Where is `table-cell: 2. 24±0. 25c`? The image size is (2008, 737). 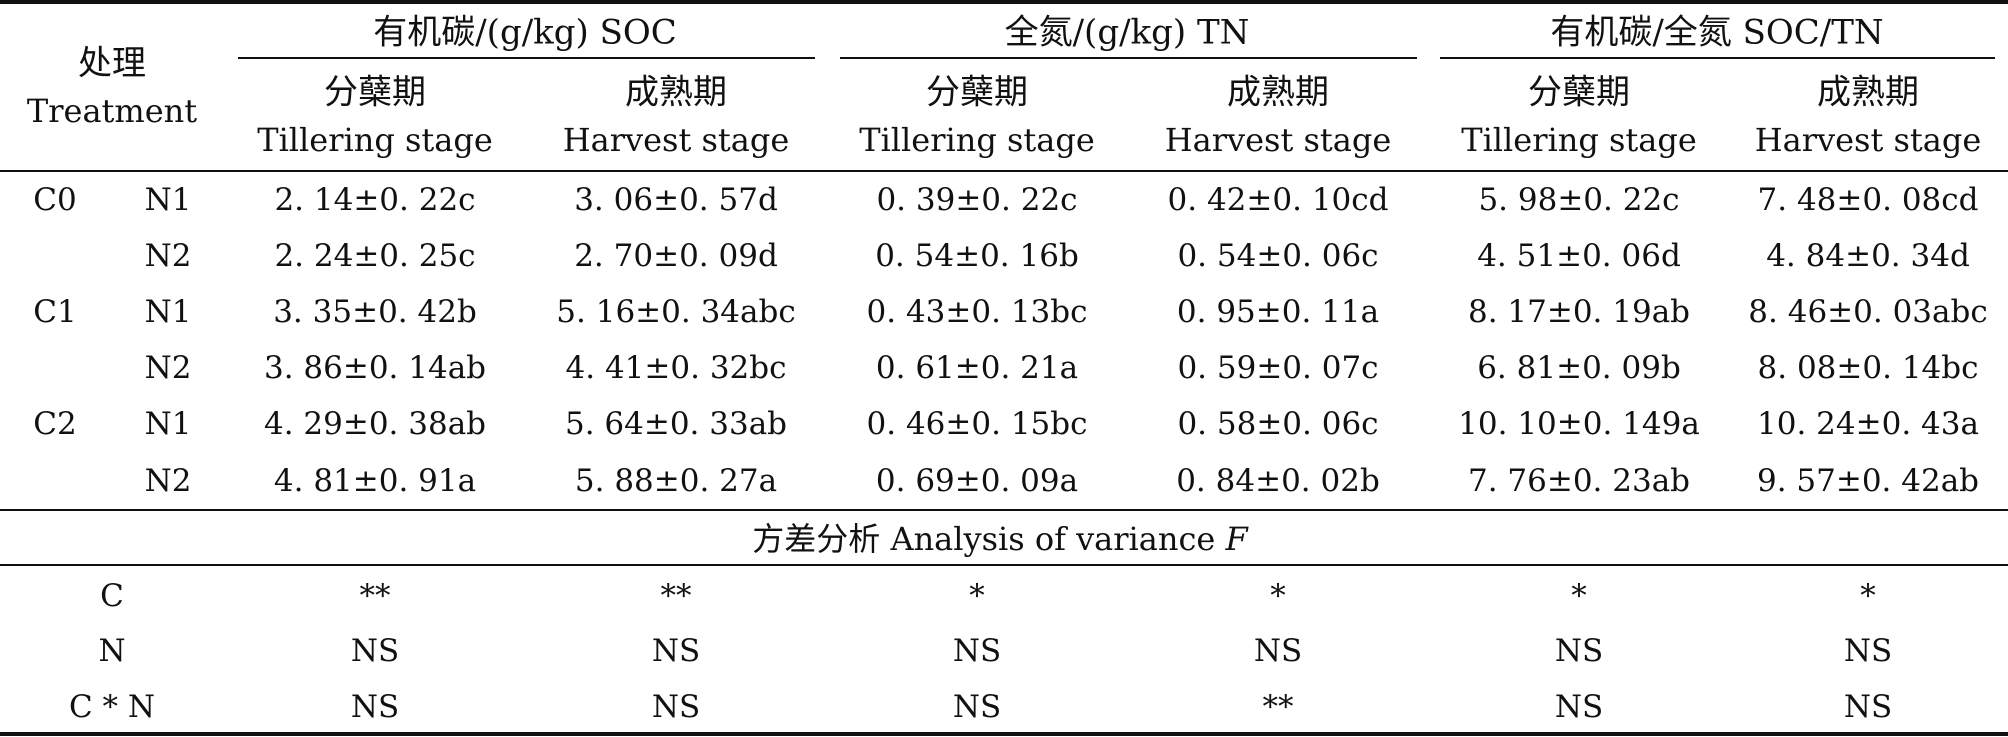
table-cell: 2. 24±0. 25c is located at coordinates (375, 256).